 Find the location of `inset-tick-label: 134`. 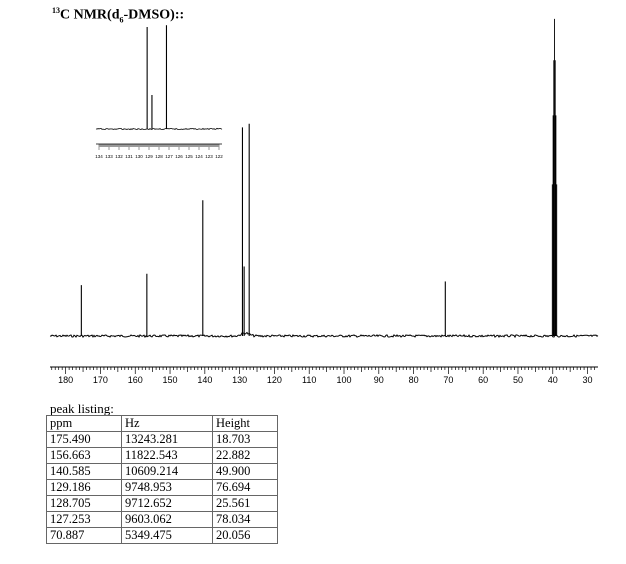

inset-tick-label: 134 is located at coordinates (99, 156).